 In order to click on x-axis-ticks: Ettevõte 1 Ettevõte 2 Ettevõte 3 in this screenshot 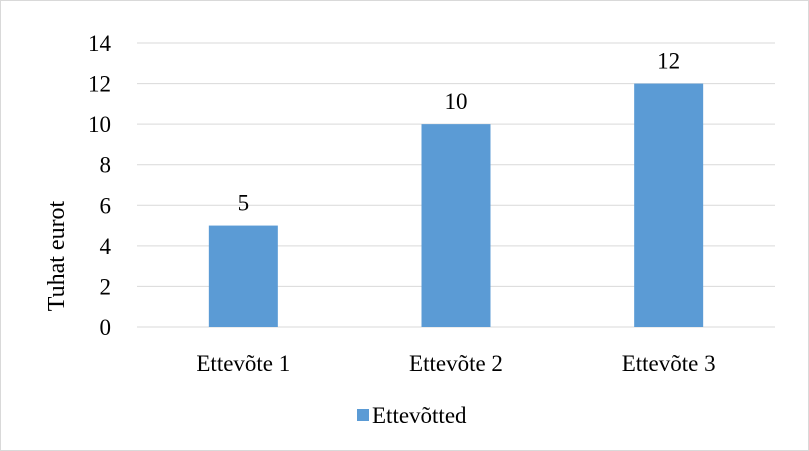, I will do `click(455, 363)`.